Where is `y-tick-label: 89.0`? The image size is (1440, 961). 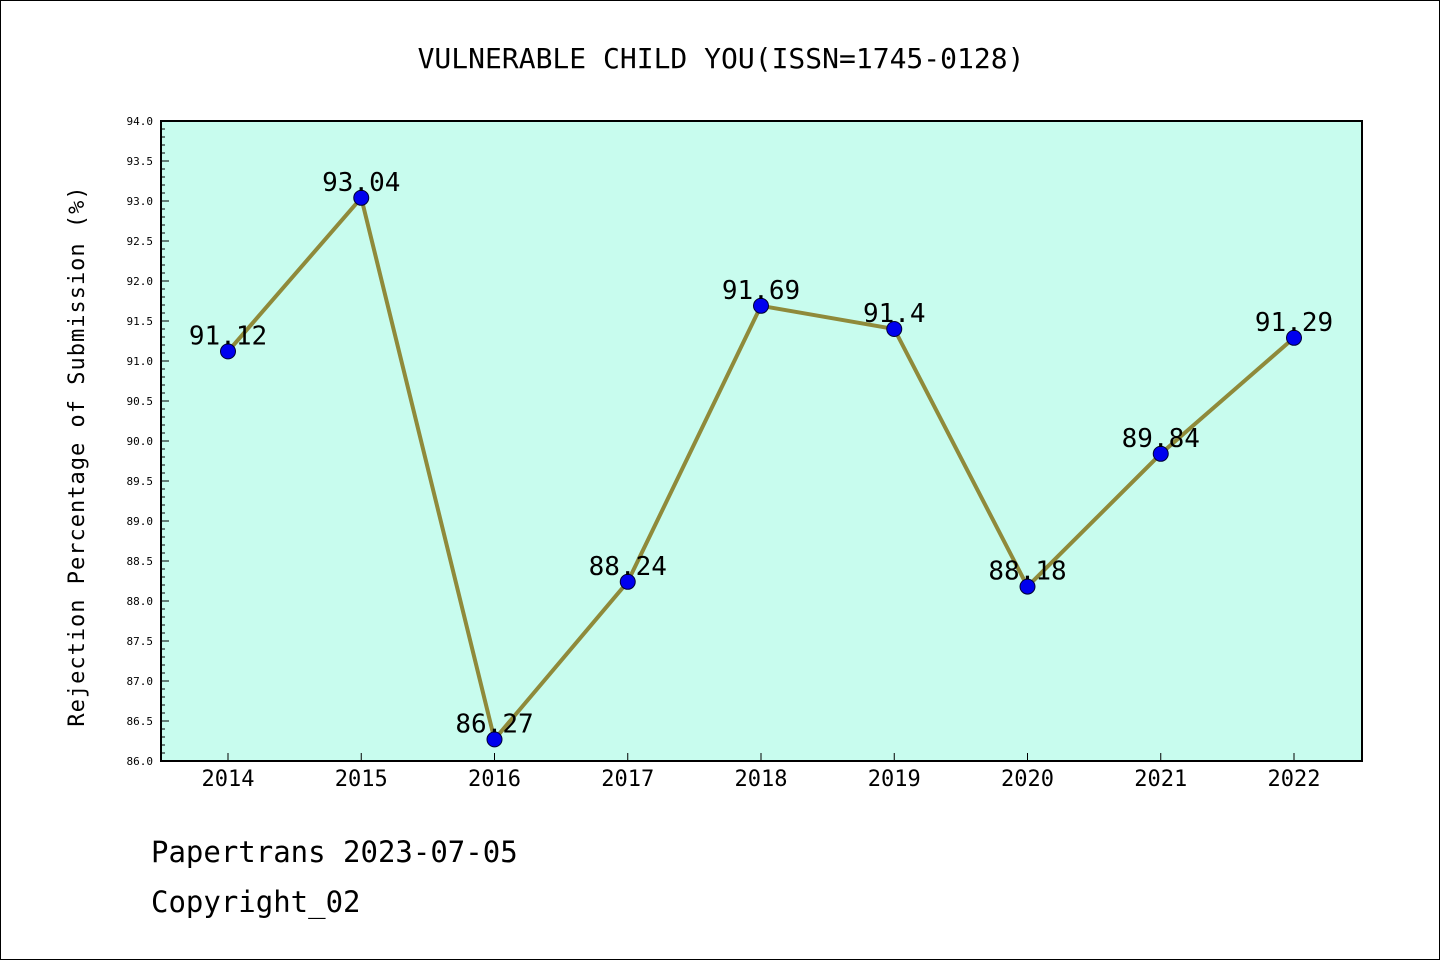 y-tick-label: 89.0 is located at coordinates (140, 521).